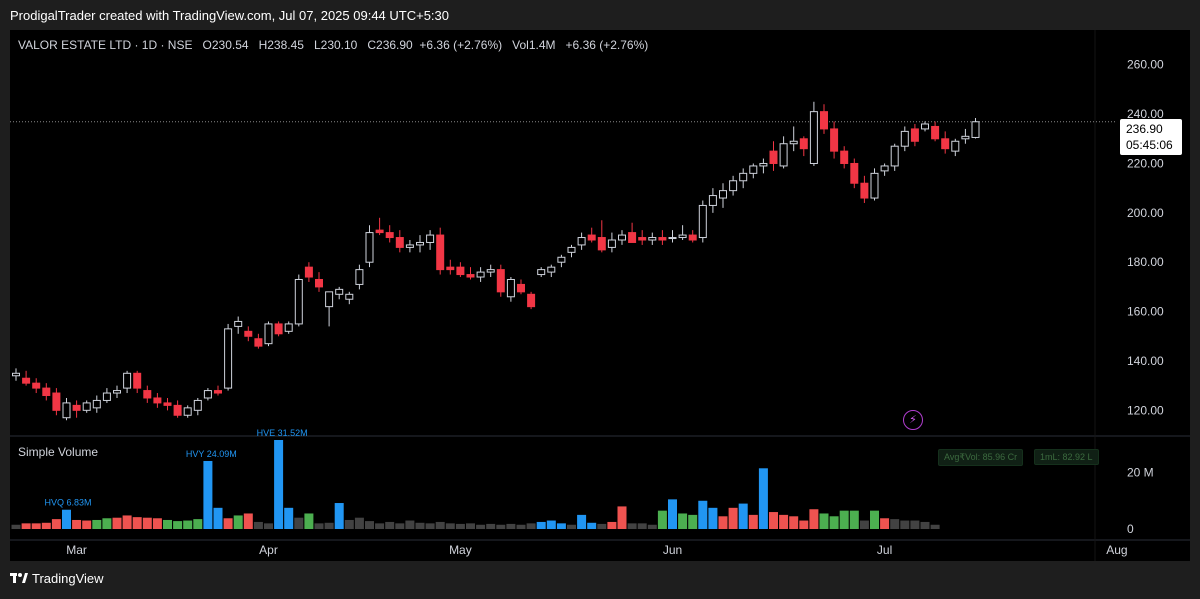 The width and height of the screenshot is (1200, 599). What do you see at coordinates (672, 550) in the screenshot?
I see `time-tick-label: Jun` at bounding box center [672, 550].